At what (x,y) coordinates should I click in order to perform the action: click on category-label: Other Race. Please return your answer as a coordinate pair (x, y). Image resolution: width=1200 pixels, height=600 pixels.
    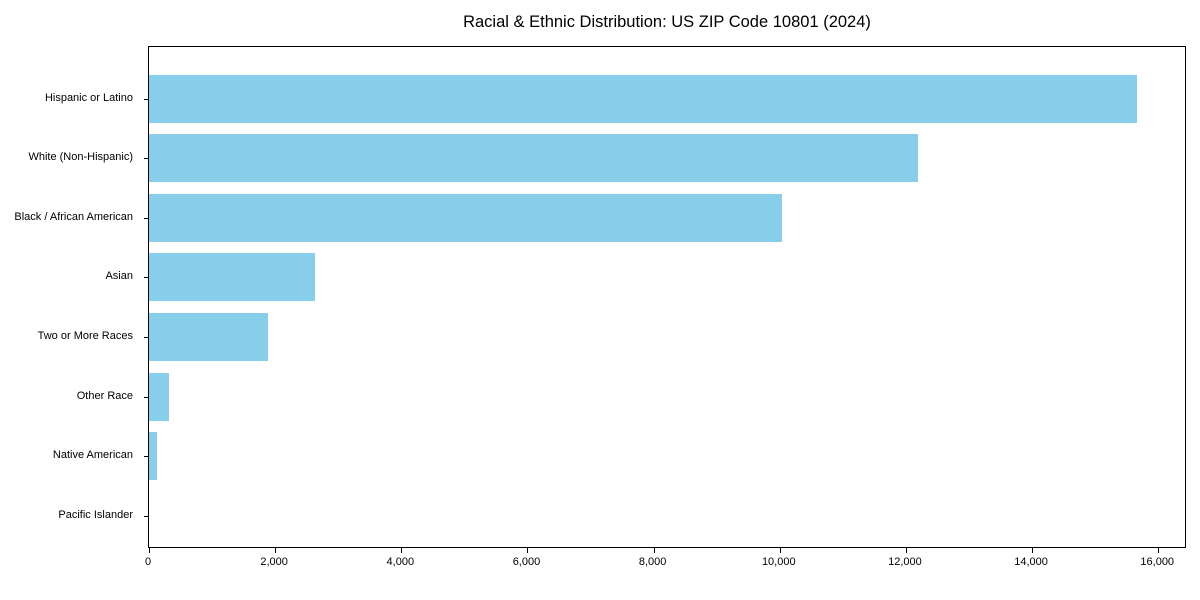
    Looking at the image, I should click on (104, 395).